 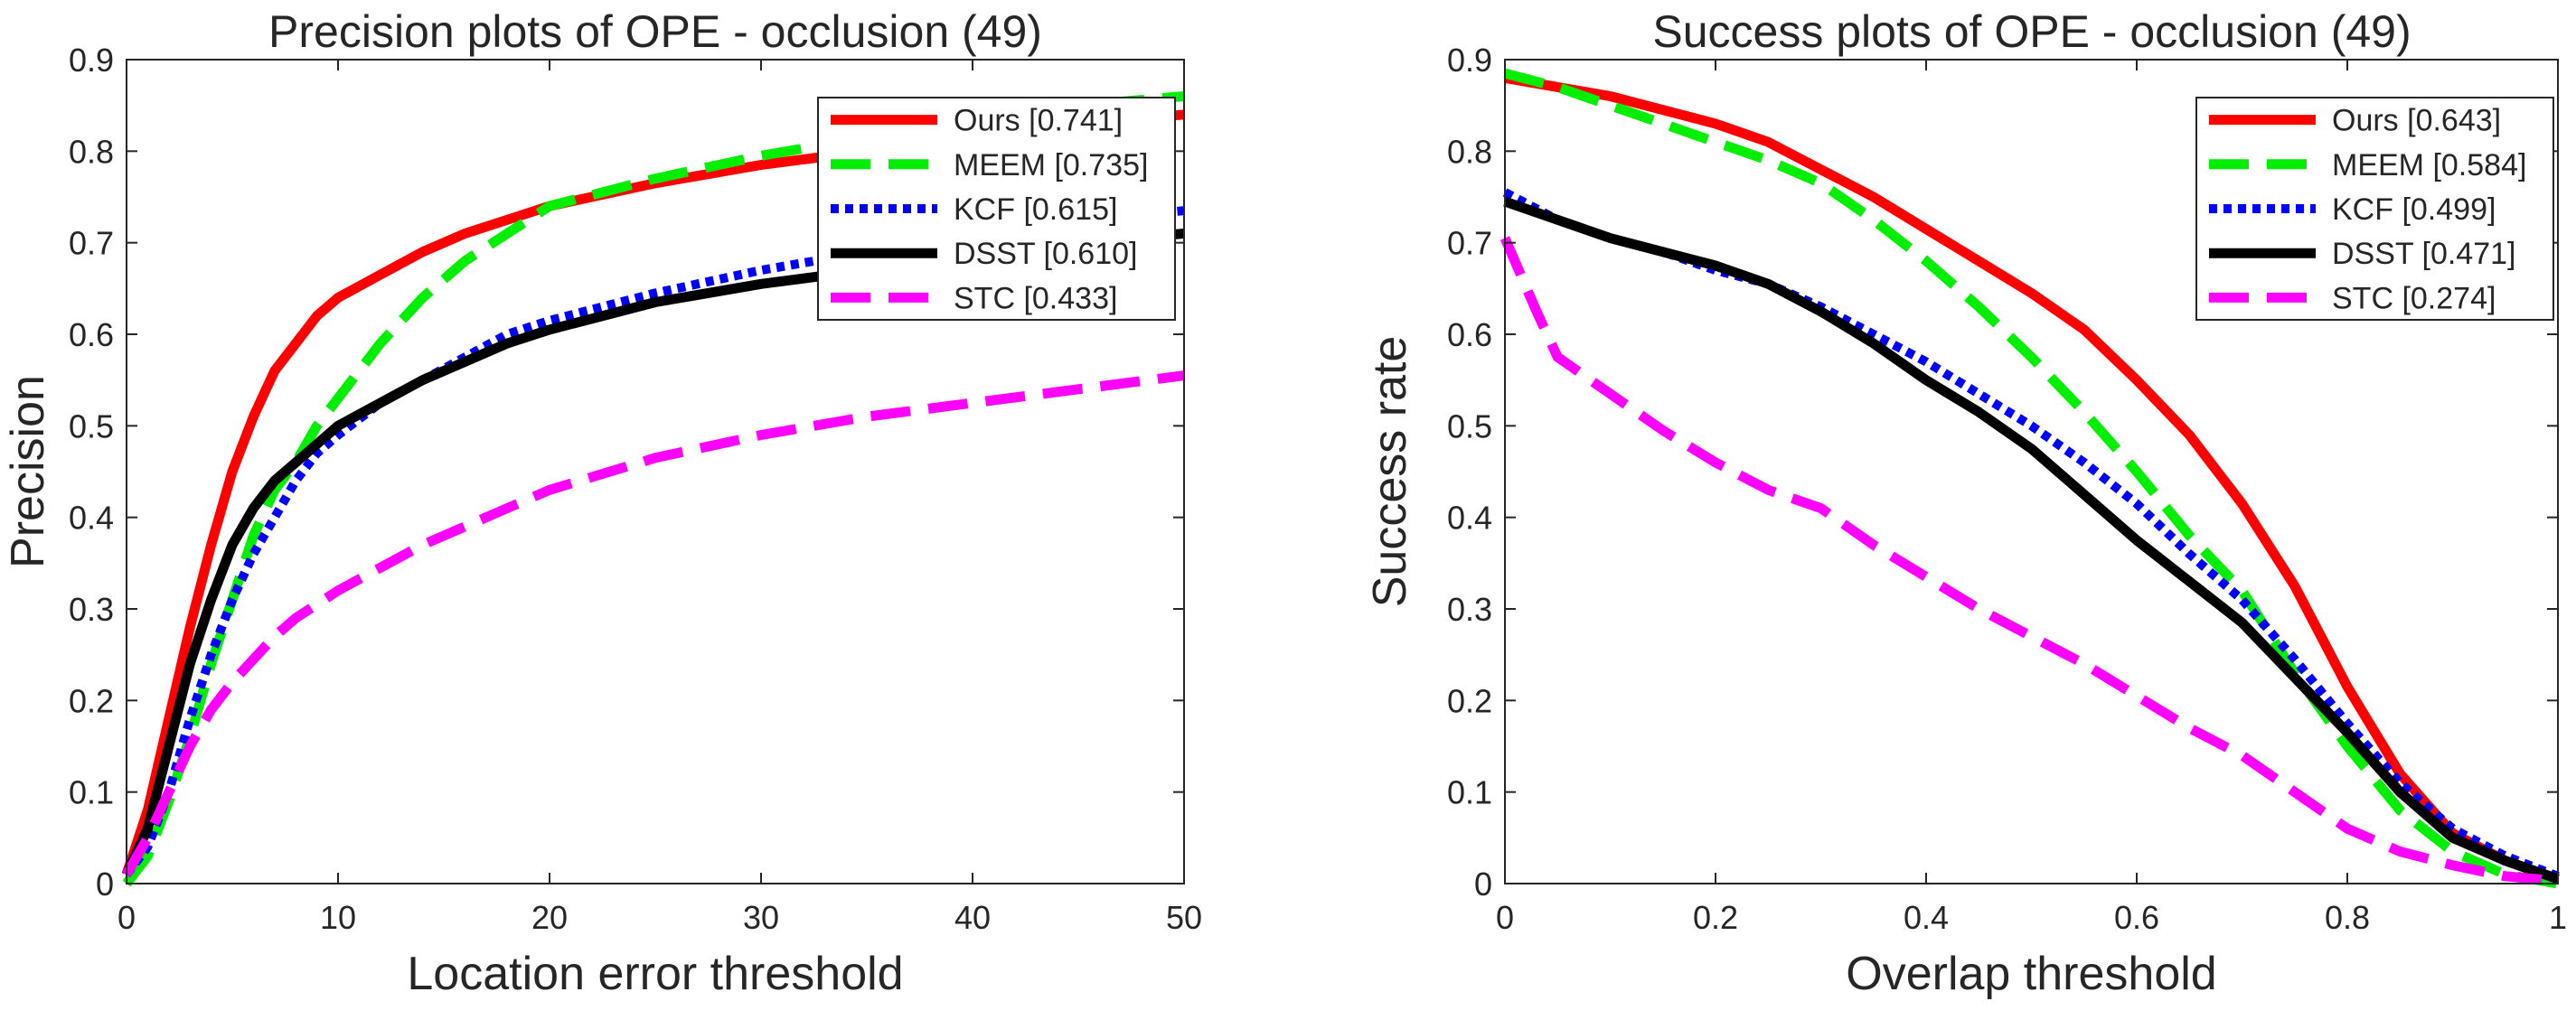 I want to click on legend-label-meem: MEEM [0.735], so click(x=1051, y=165).